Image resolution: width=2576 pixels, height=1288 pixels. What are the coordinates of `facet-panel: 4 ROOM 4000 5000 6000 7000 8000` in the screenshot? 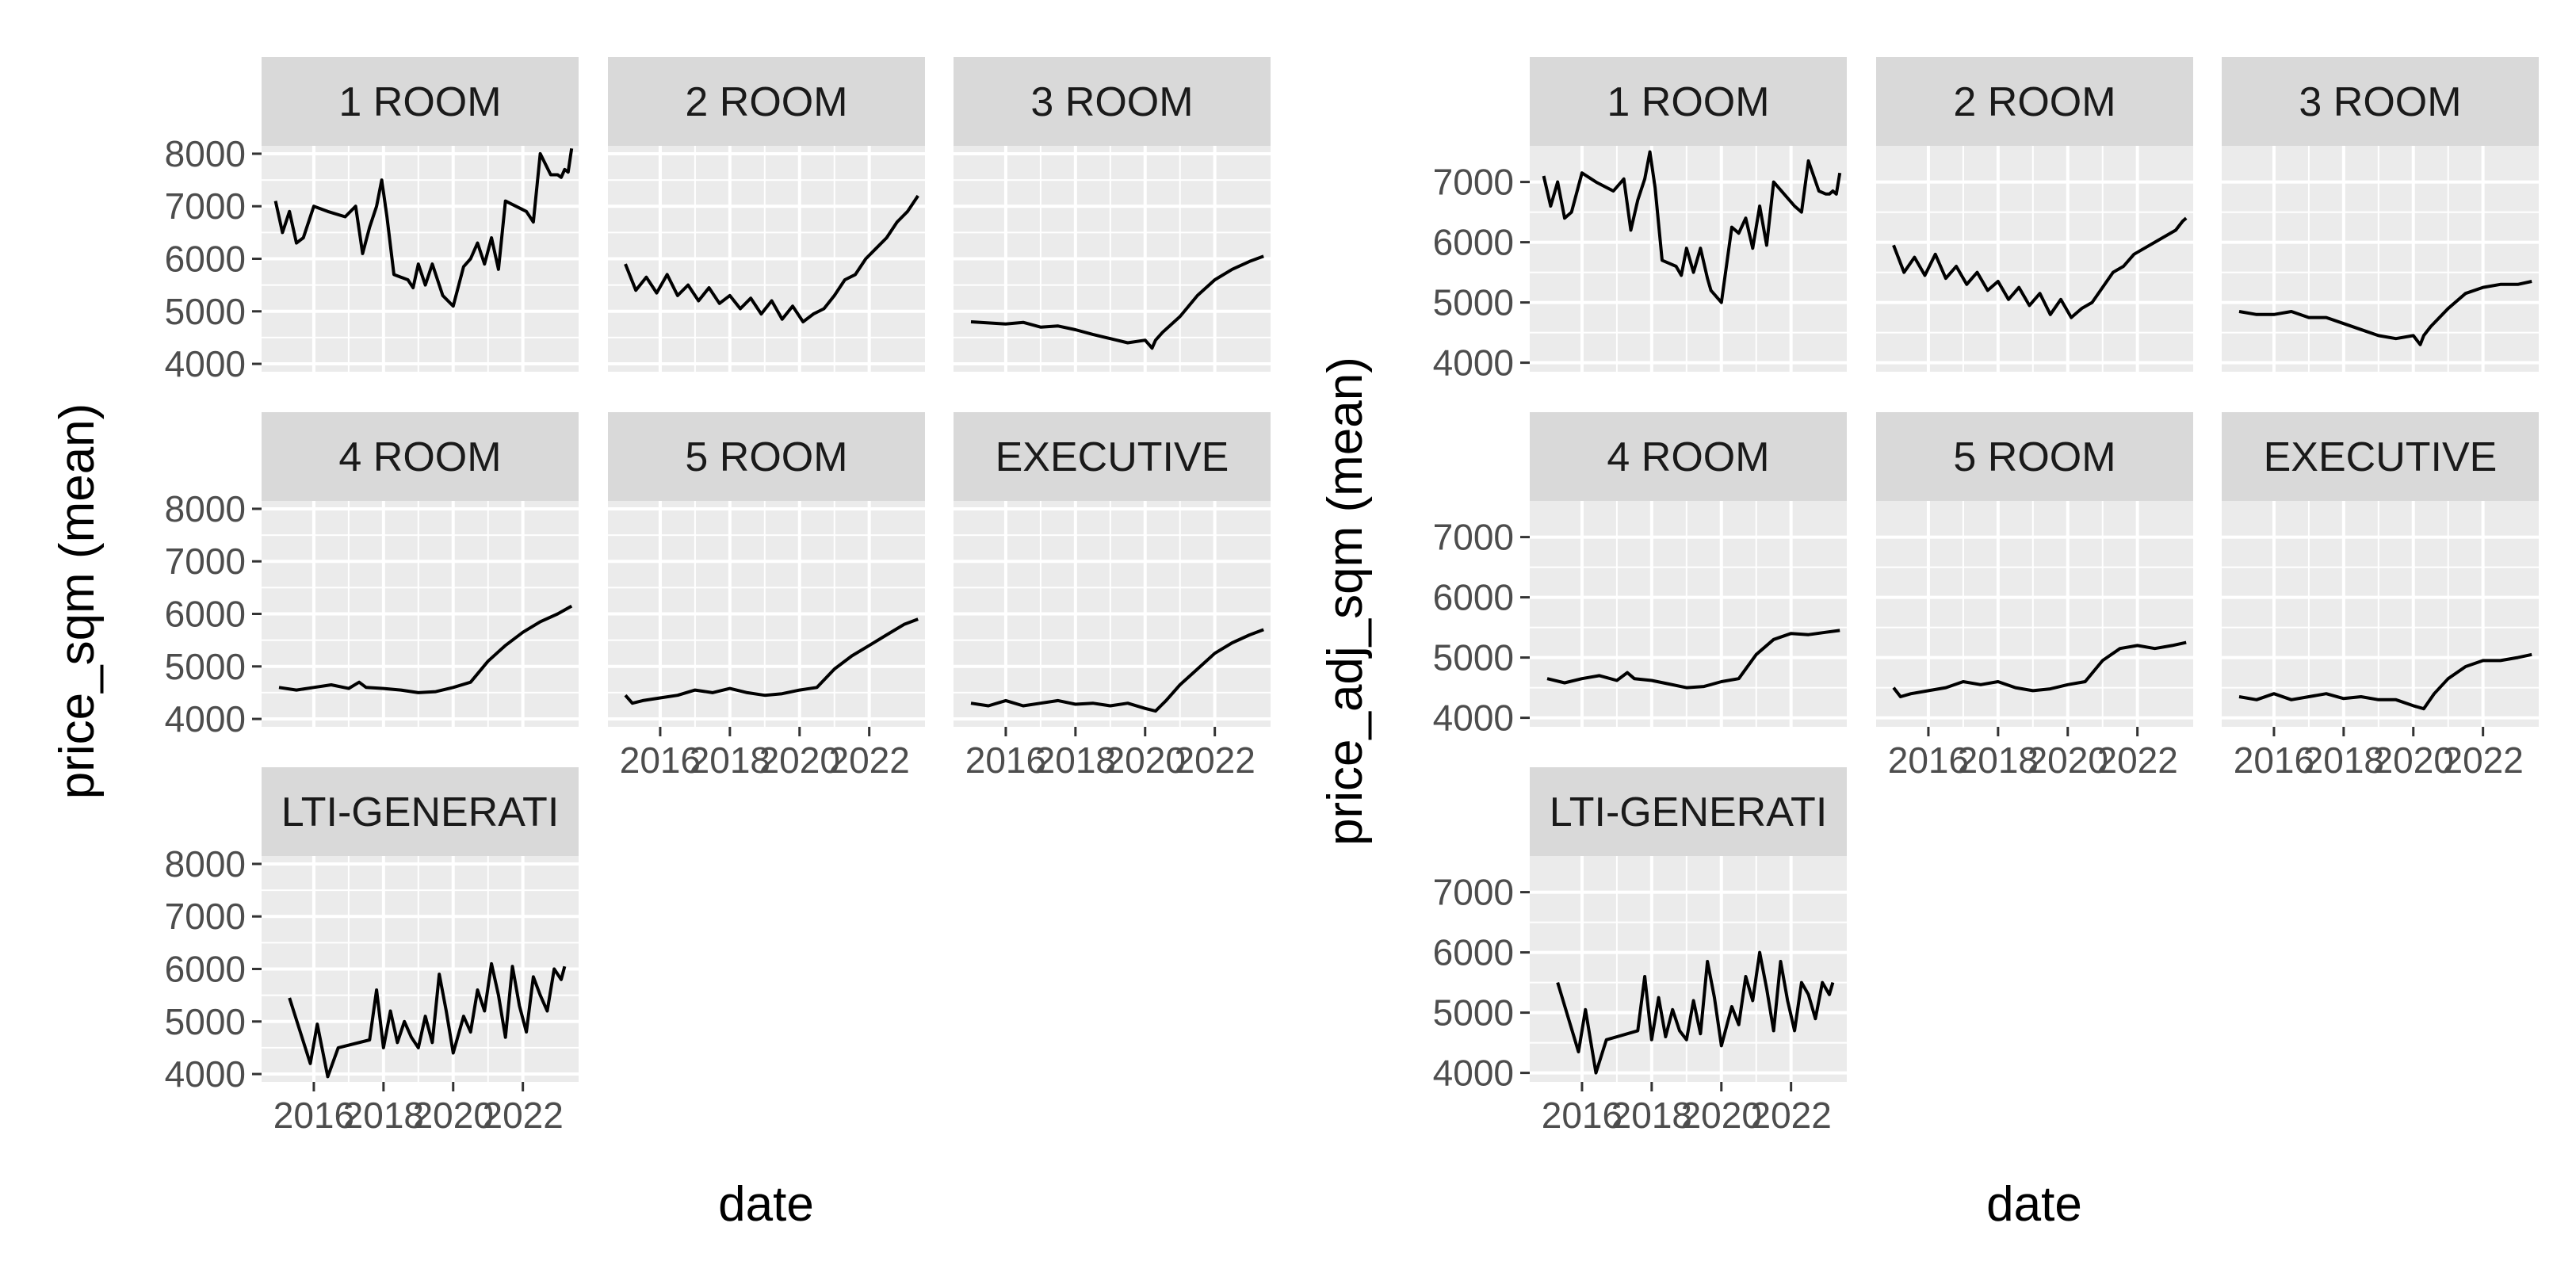 It's located at (372, 576).